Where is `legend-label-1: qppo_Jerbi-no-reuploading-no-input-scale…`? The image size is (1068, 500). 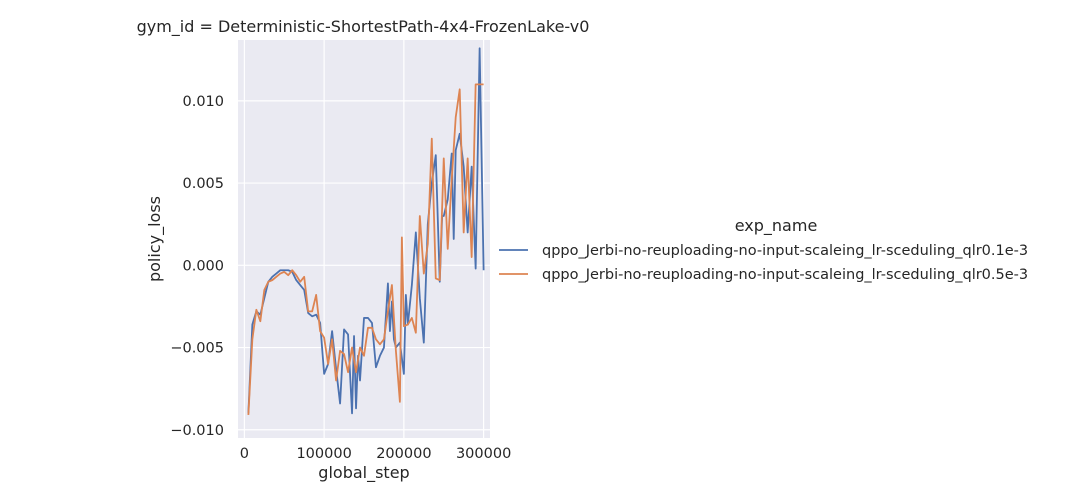
legend-label-1: qppo_Jerbi-no-reuploading-no-input-scale… is located at coordinates (785, 251).